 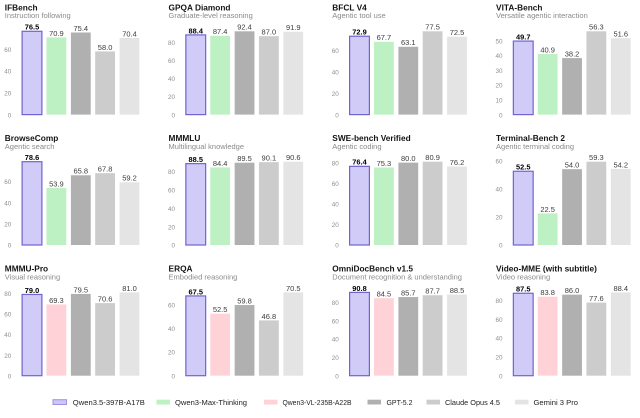 What do you see at coordinates (244, 158) in the screenshot?
I see `svg-text: 89.5` at bounding box center [244, 158].